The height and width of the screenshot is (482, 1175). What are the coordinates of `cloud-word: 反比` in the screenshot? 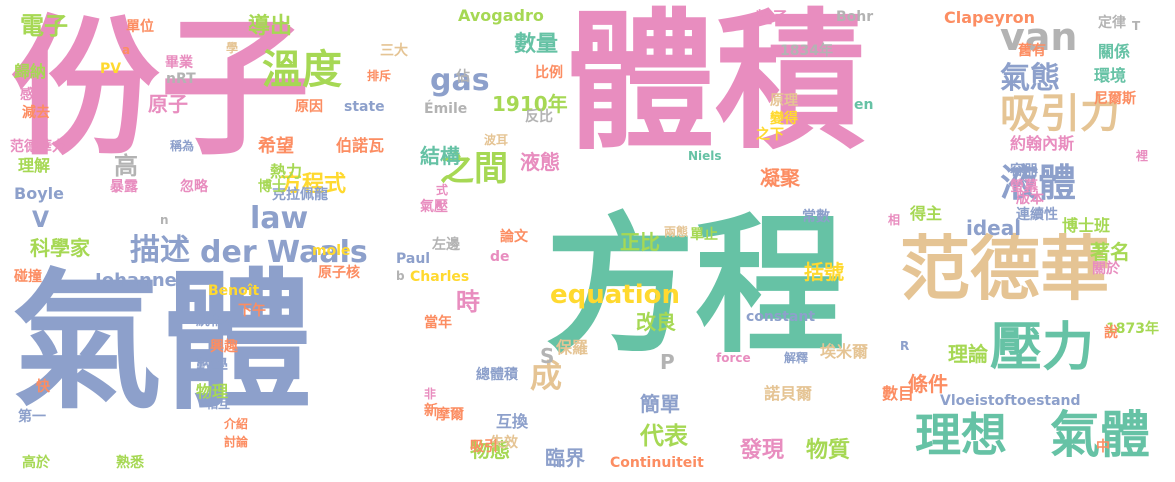 It's located at (539, 117).